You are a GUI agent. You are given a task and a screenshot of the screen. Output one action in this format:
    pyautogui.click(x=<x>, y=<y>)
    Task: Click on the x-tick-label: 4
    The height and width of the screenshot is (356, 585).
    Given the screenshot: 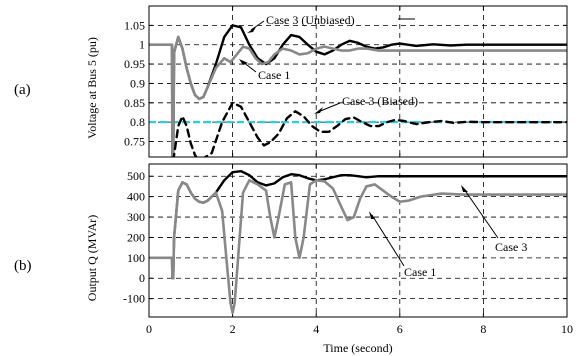 What is the action you would take?
    pyautogui.click(x=316, y=329)
    